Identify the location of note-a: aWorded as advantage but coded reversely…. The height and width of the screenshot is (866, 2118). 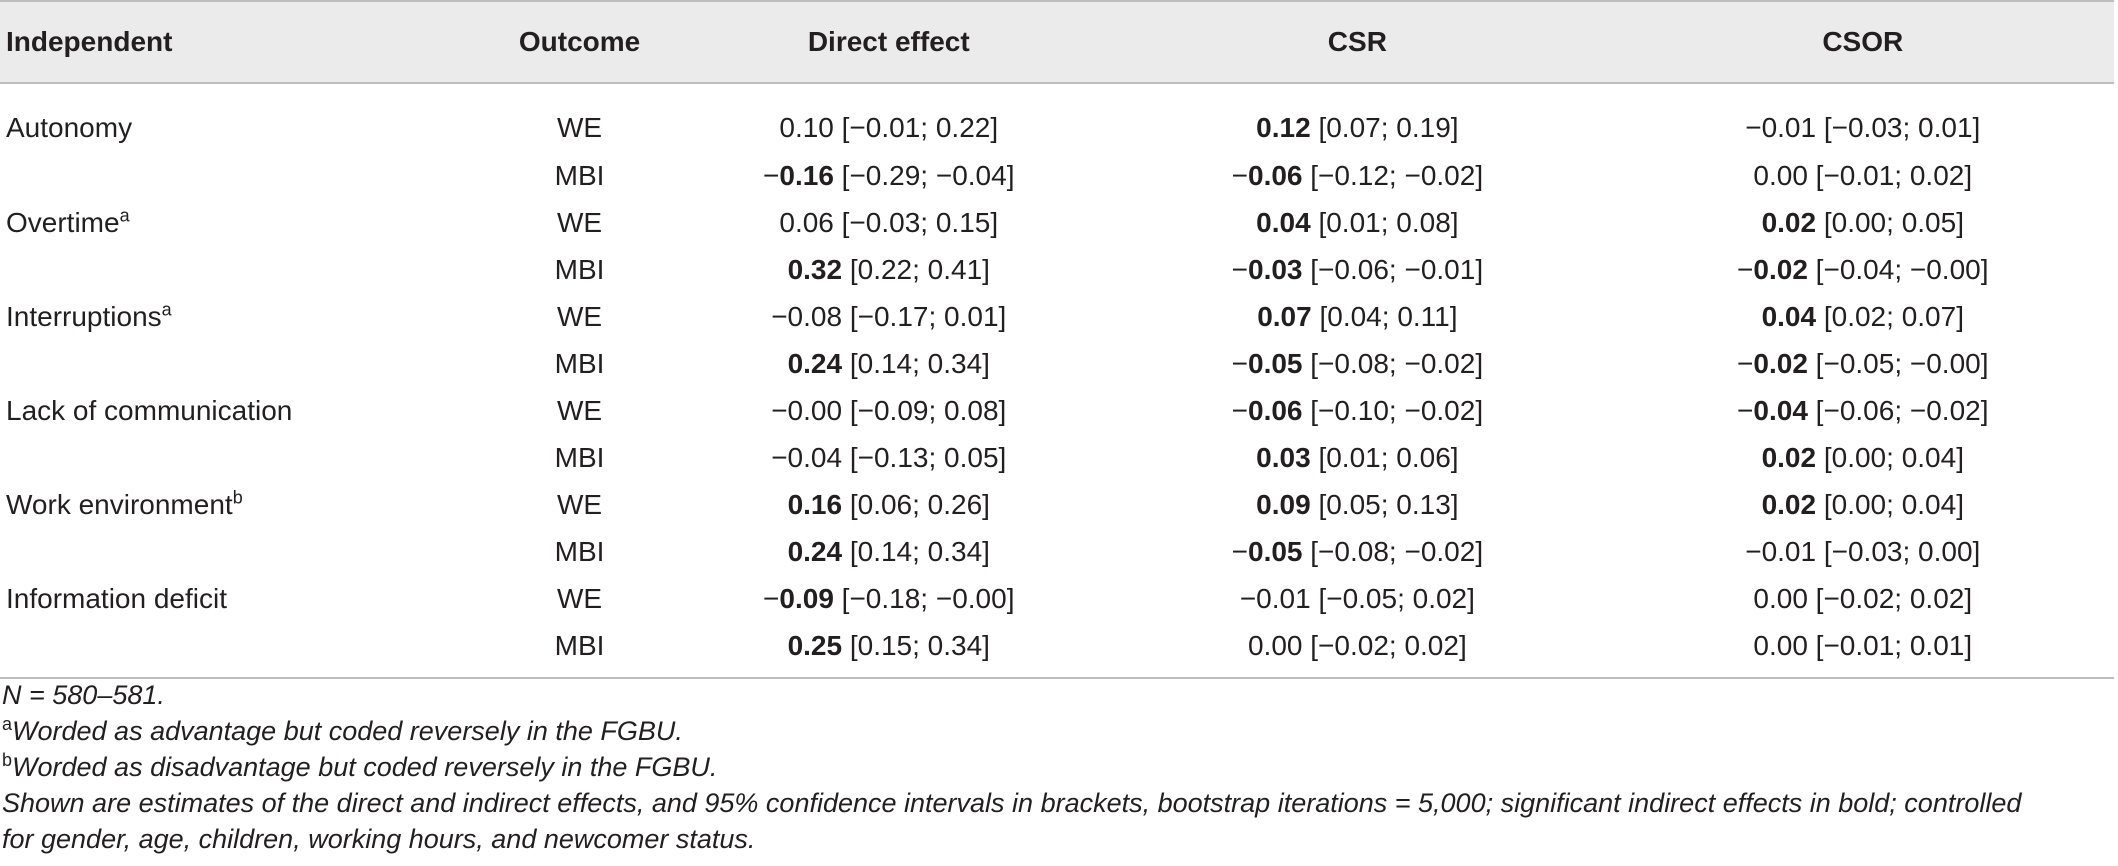
(1057, 731).